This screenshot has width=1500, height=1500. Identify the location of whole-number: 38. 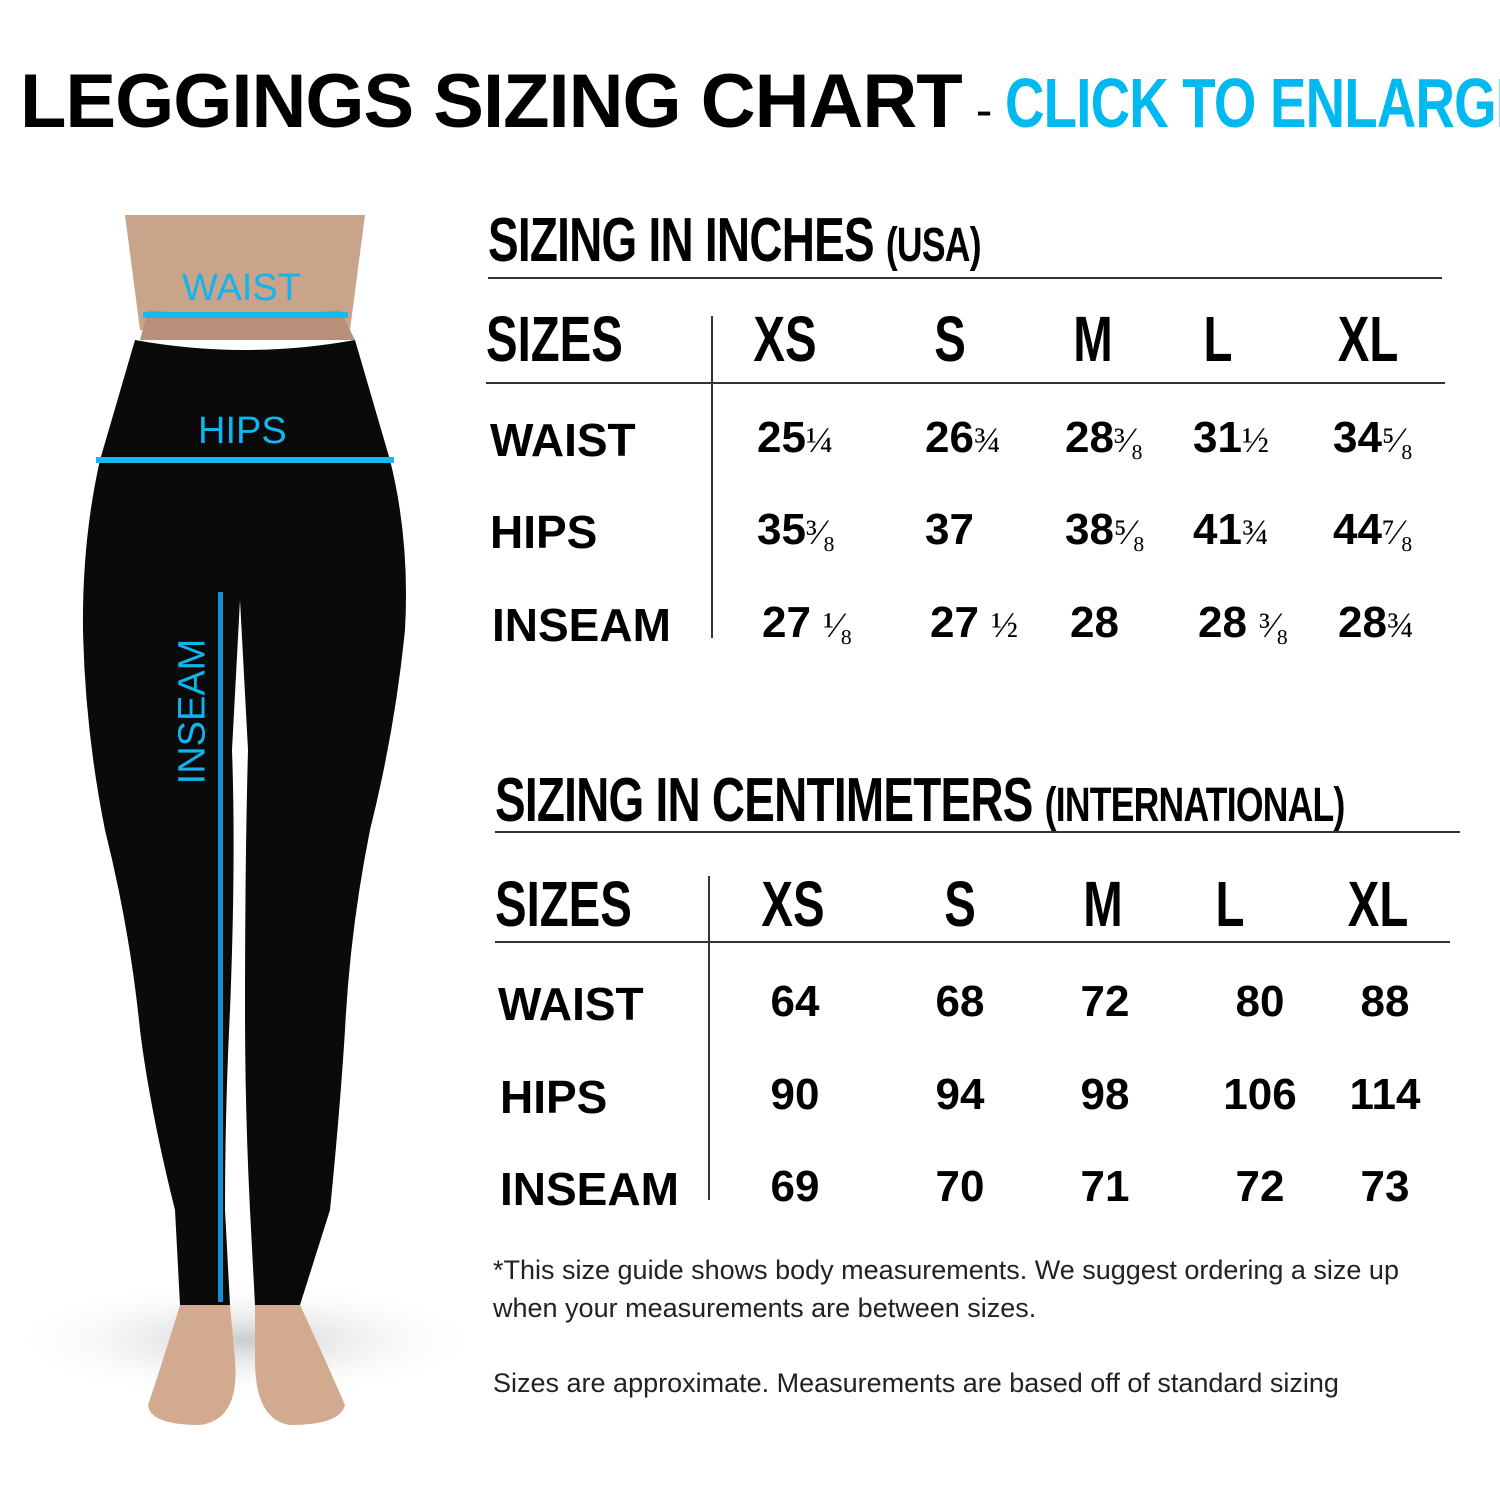
(1089, 529).